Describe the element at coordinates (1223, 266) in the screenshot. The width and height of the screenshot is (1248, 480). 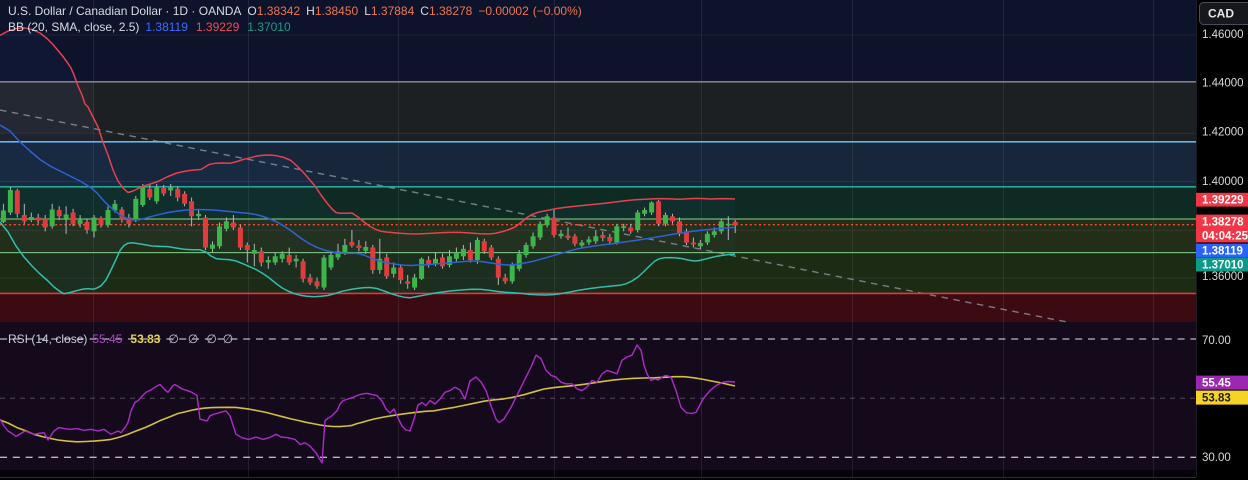
I see `svg-text: 1.37010` at that location.